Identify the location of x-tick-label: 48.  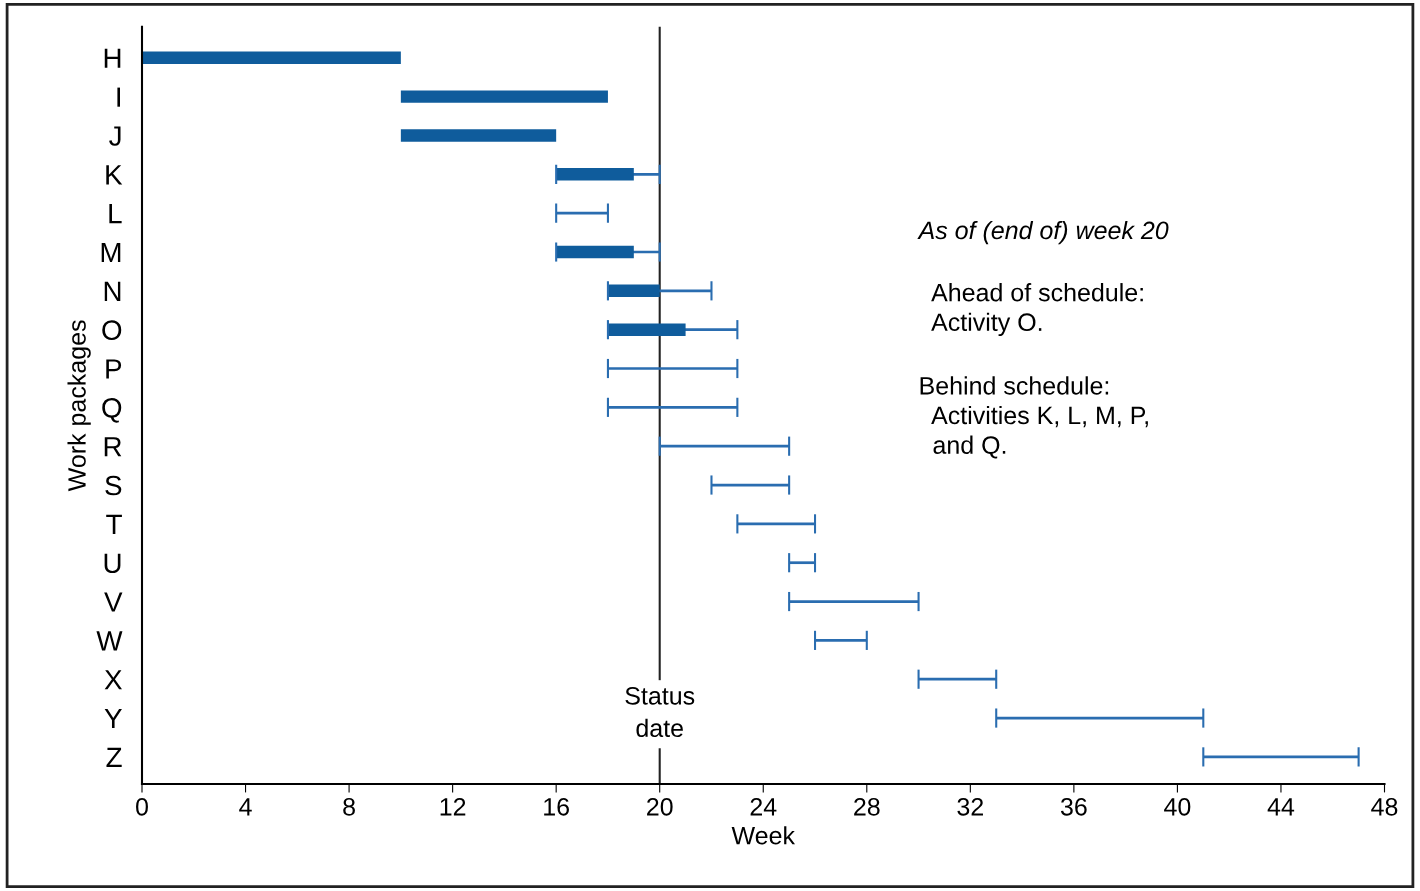
(1384, 806).